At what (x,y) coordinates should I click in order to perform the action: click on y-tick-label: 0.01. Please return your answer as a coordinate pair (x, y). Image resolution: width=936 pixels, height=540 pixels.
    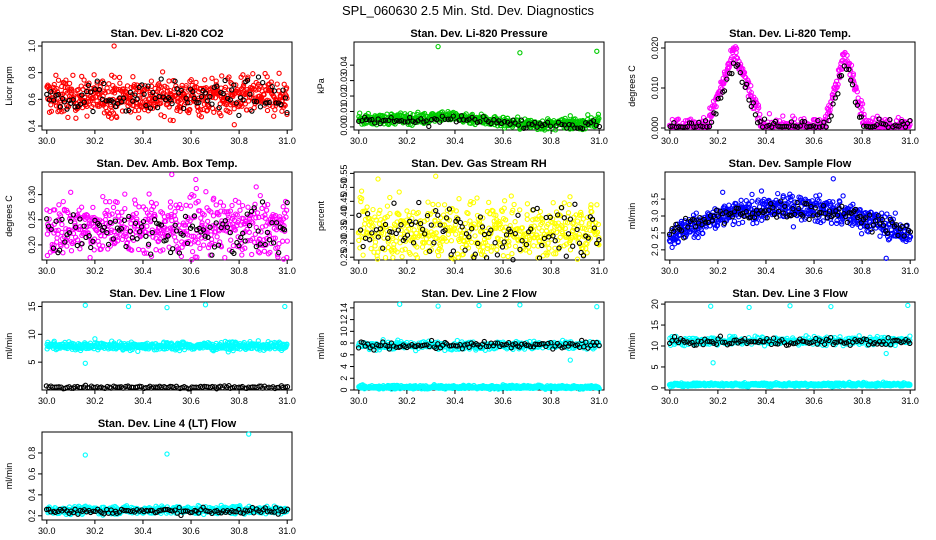
    Looking at the image, I should click on (344, 112).